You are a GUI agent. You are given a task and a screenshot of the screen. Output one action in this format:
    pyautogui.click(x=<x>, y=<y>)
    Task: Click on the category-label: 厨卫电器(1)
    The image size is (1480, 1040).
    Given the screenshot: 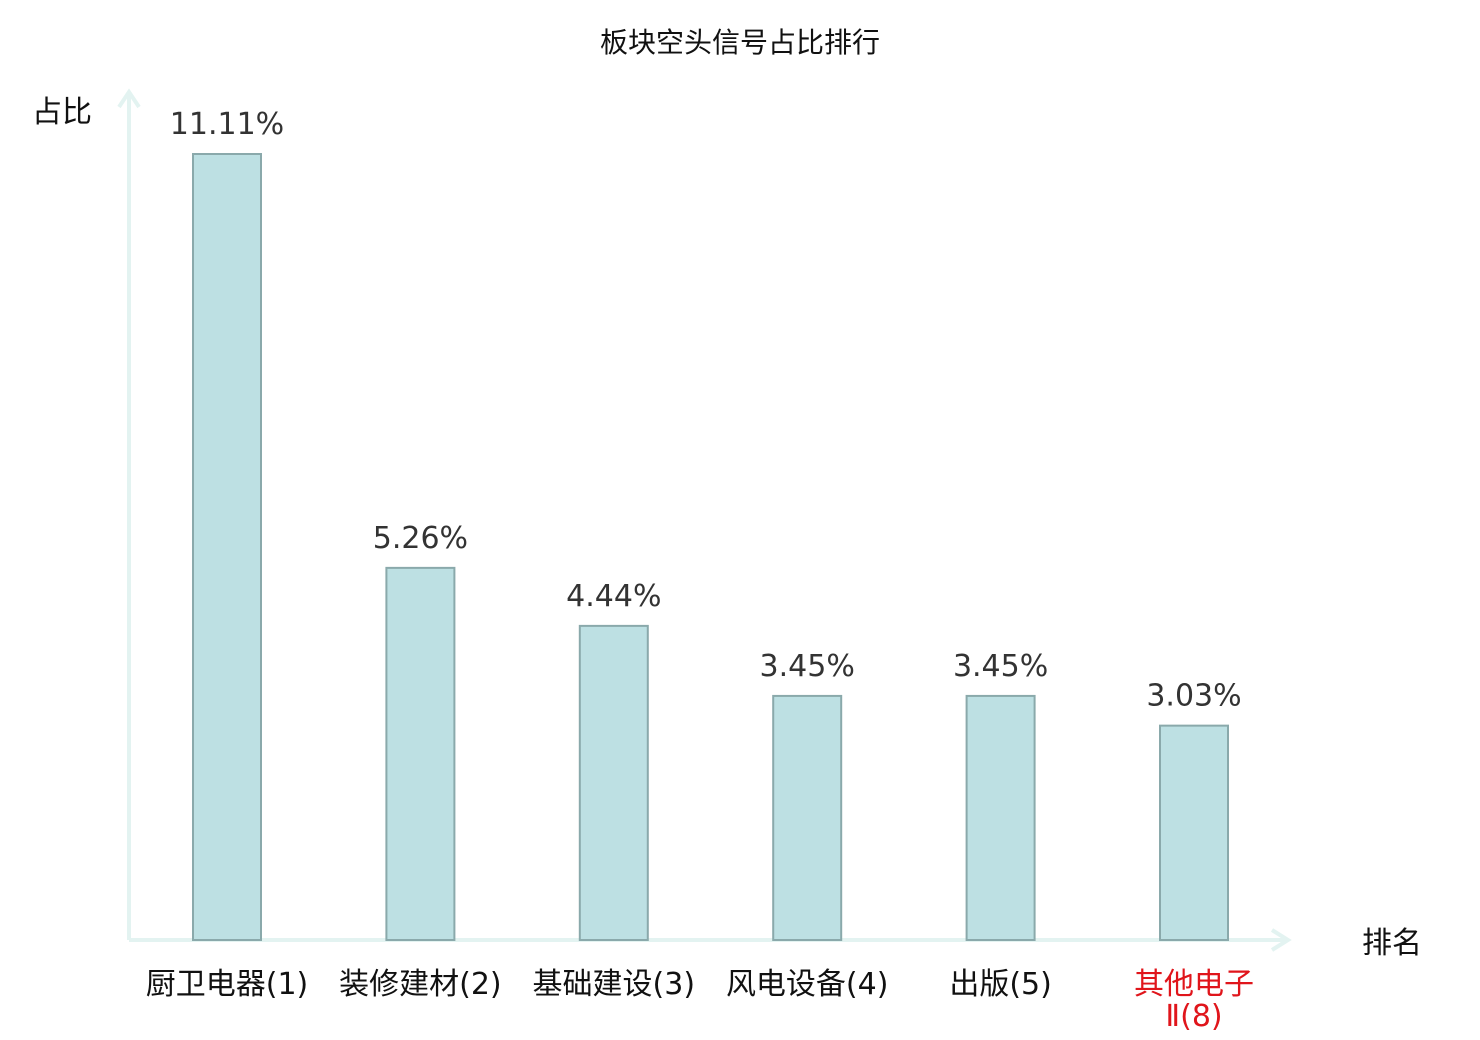 What is the action you would take?
    pyautogui.click(x=227, y=984)
    